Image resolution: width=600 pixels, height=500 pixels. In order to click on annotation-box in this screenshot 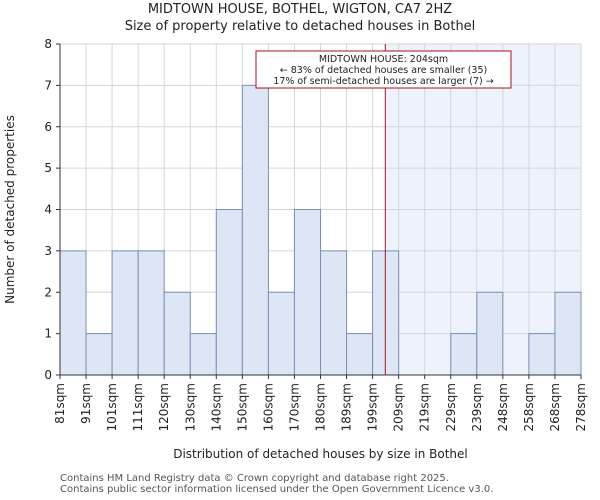, I will do `click(383, 69)`.